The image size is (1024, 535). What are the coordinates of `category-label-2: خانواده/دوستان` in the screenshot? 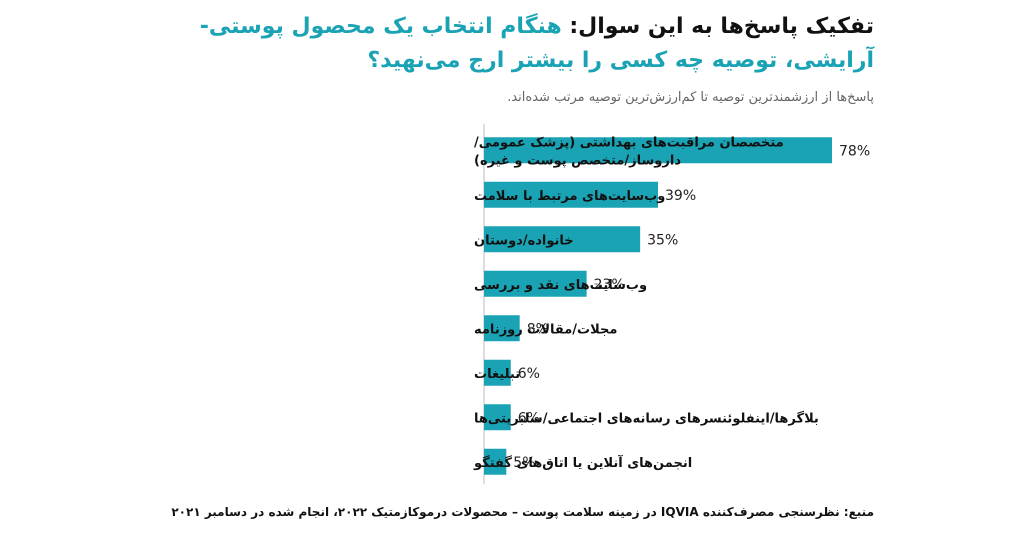 It's located at (524, 240).